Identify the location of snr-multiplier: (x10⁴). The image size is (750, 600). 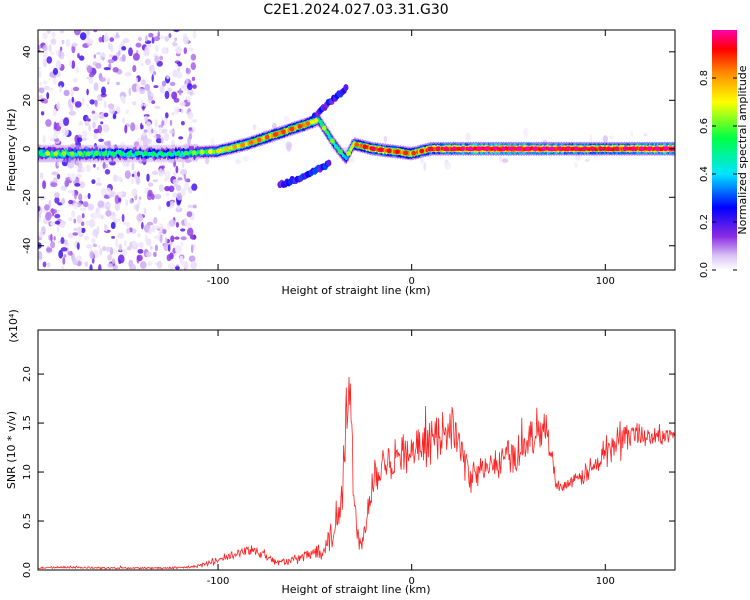
(13, 326).